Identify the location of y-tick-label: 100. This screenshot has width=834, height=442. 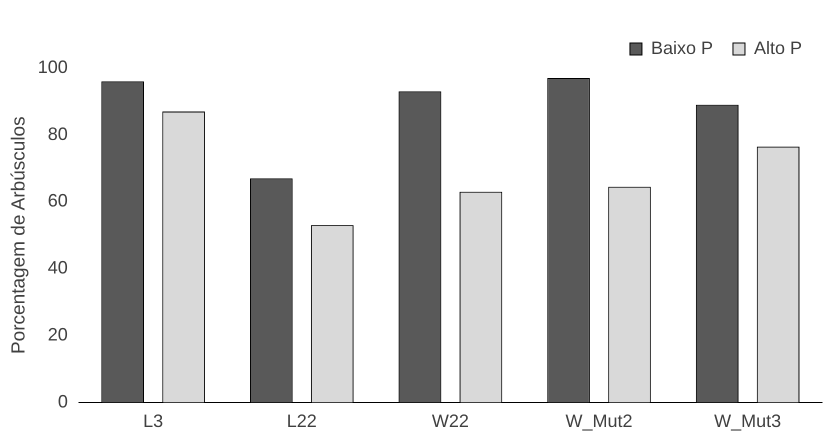
(53, 66).